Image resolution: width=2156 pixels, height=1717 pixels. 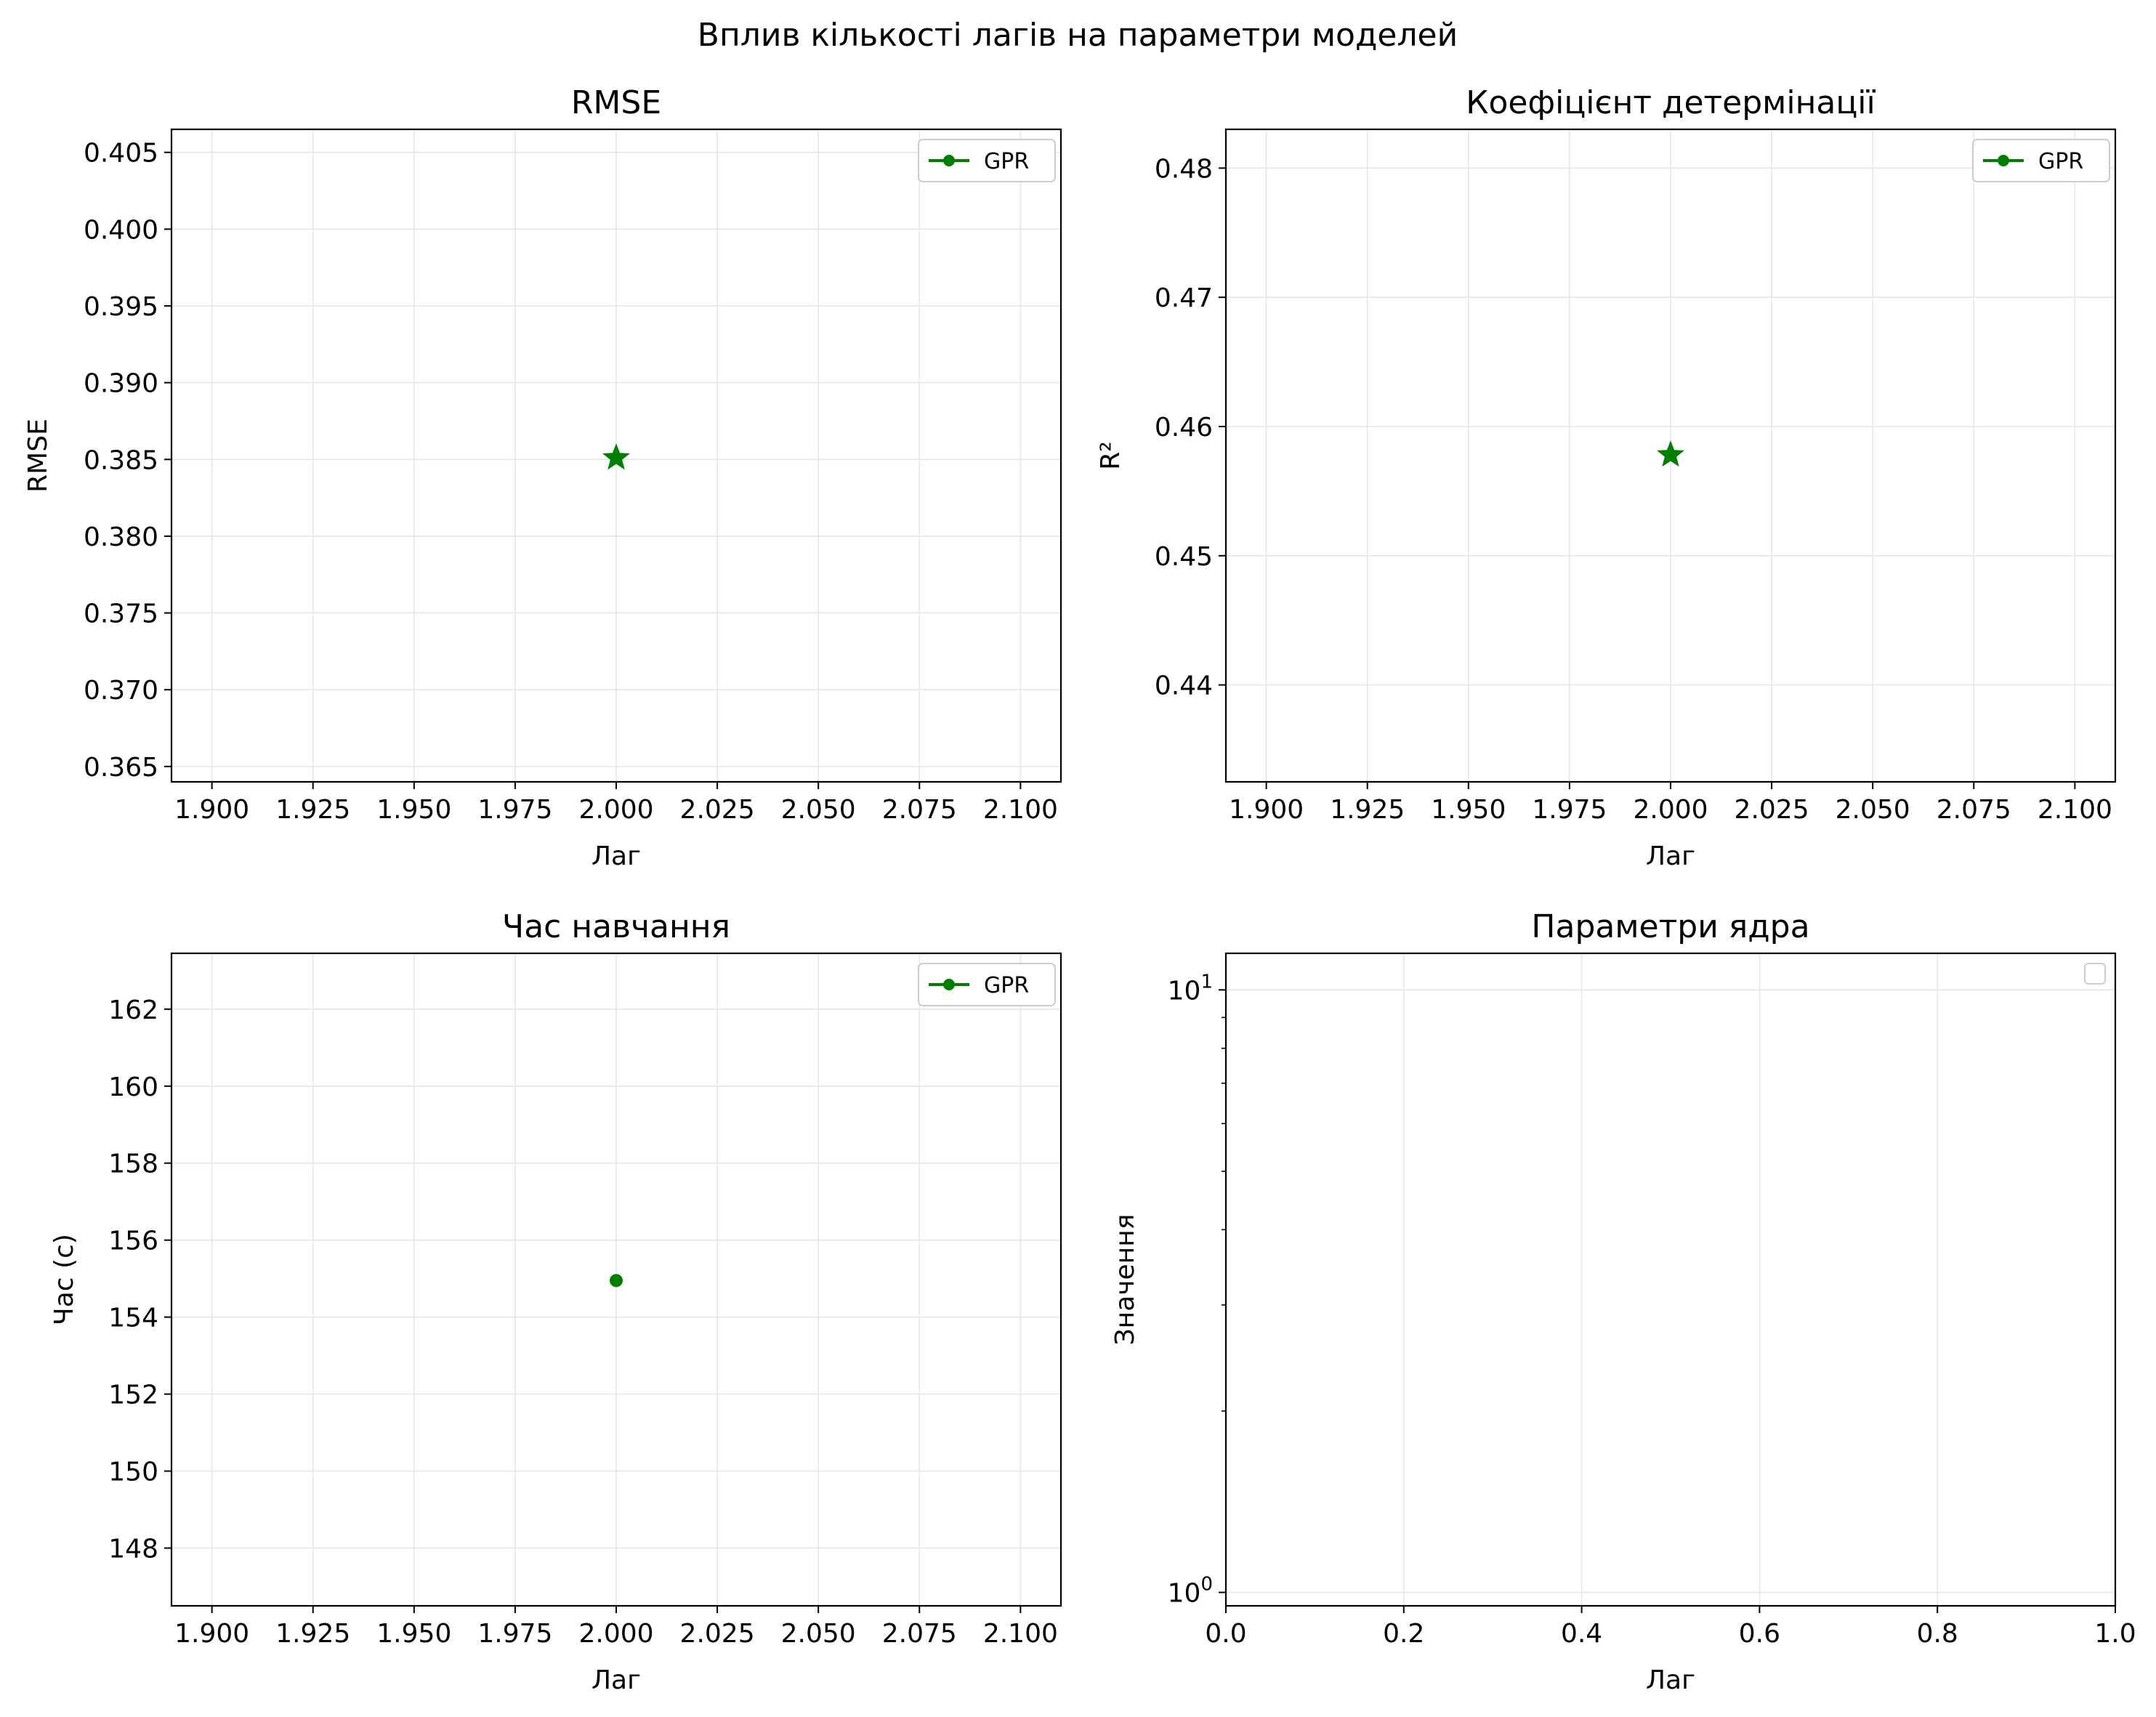 What do you see at coordinates (1670, 926) in the screenshot?
I see `subplot-title: Параметри ядра` at bounding box center [1670, 926].